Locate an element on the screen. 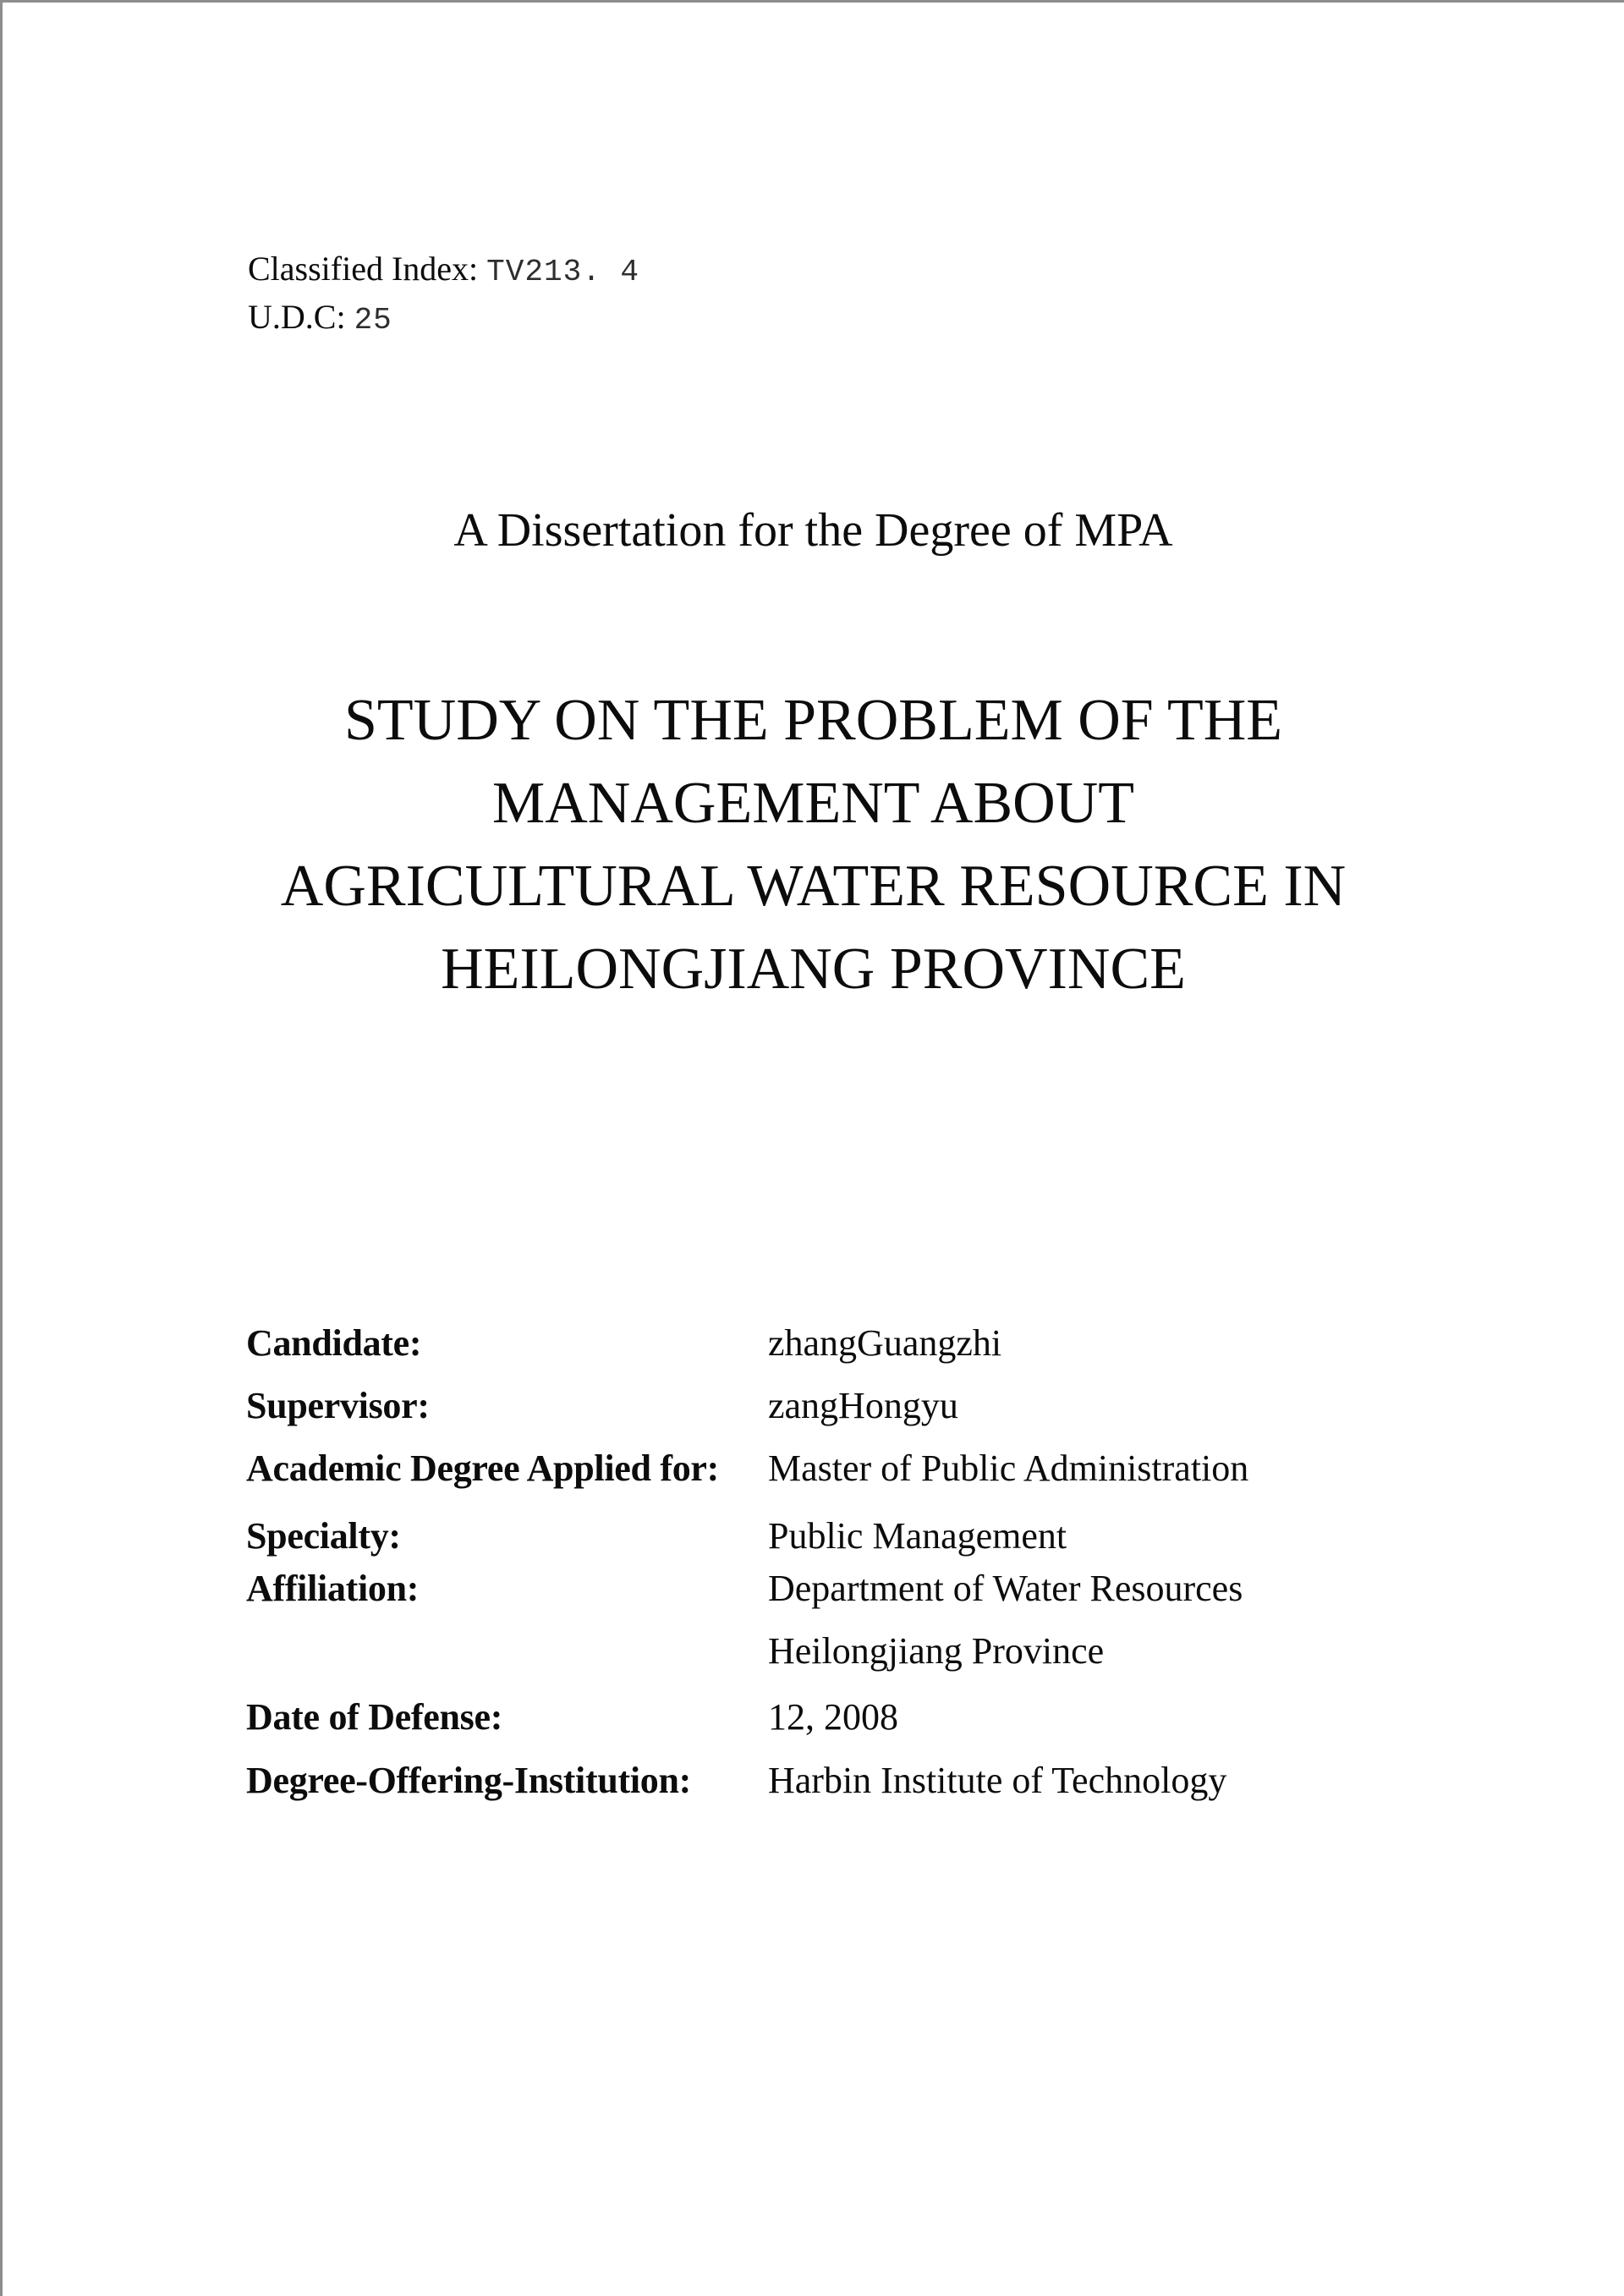 This screenshot has height=2296, width=1624. classified-index-value: TV213. 4 is located at coordinates (562, 272).